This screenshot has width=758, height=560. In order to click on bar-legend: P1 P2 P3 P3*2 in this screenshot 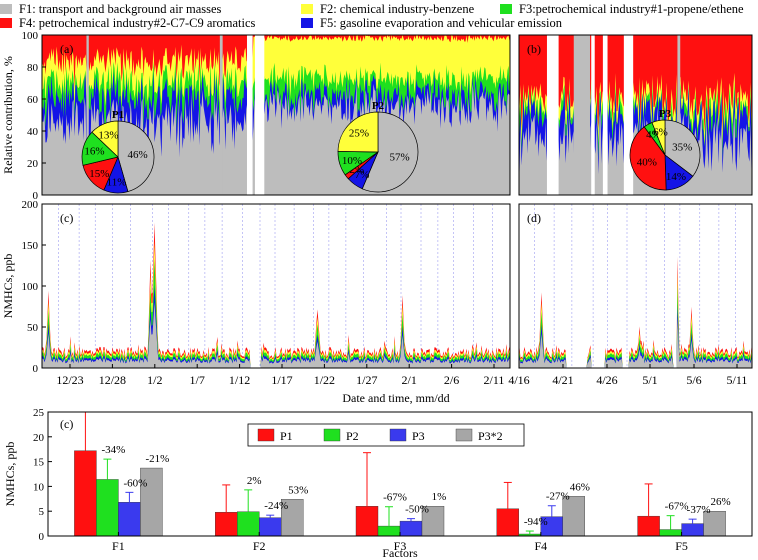, I will do `click(386, 435)`.